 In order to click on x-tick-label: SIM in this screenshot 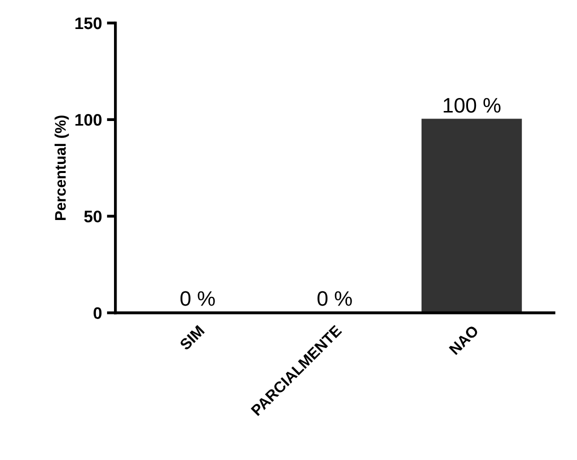, I will do `click(192, 337)`.